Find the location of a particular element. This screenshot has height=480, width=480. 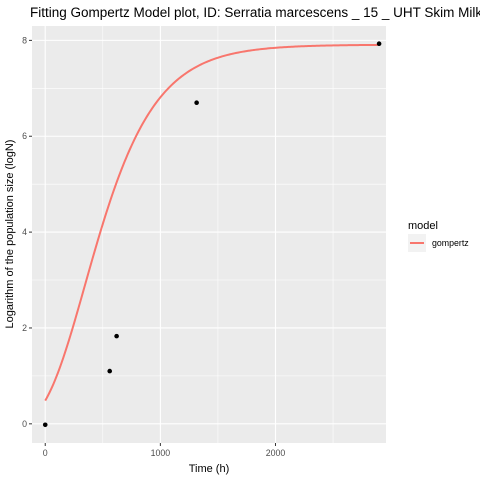

legend: model gompertz is located at coordinates (438, 236).